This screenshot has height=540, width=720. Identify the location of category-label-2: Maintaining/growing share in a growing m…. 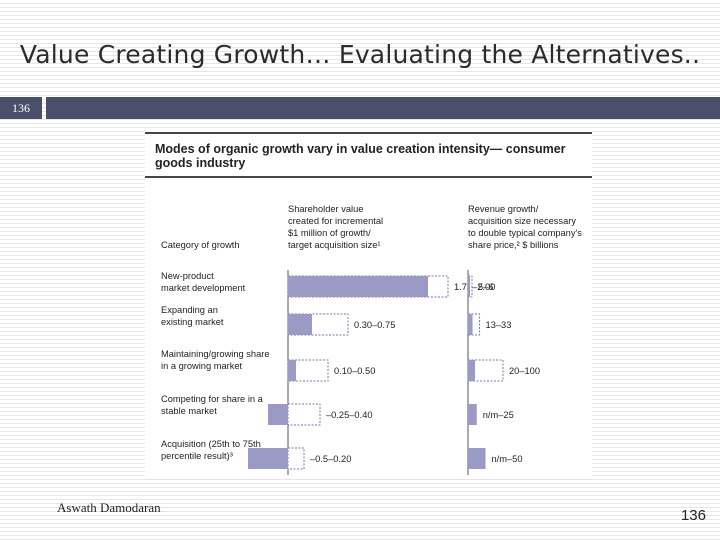
(215, 360).